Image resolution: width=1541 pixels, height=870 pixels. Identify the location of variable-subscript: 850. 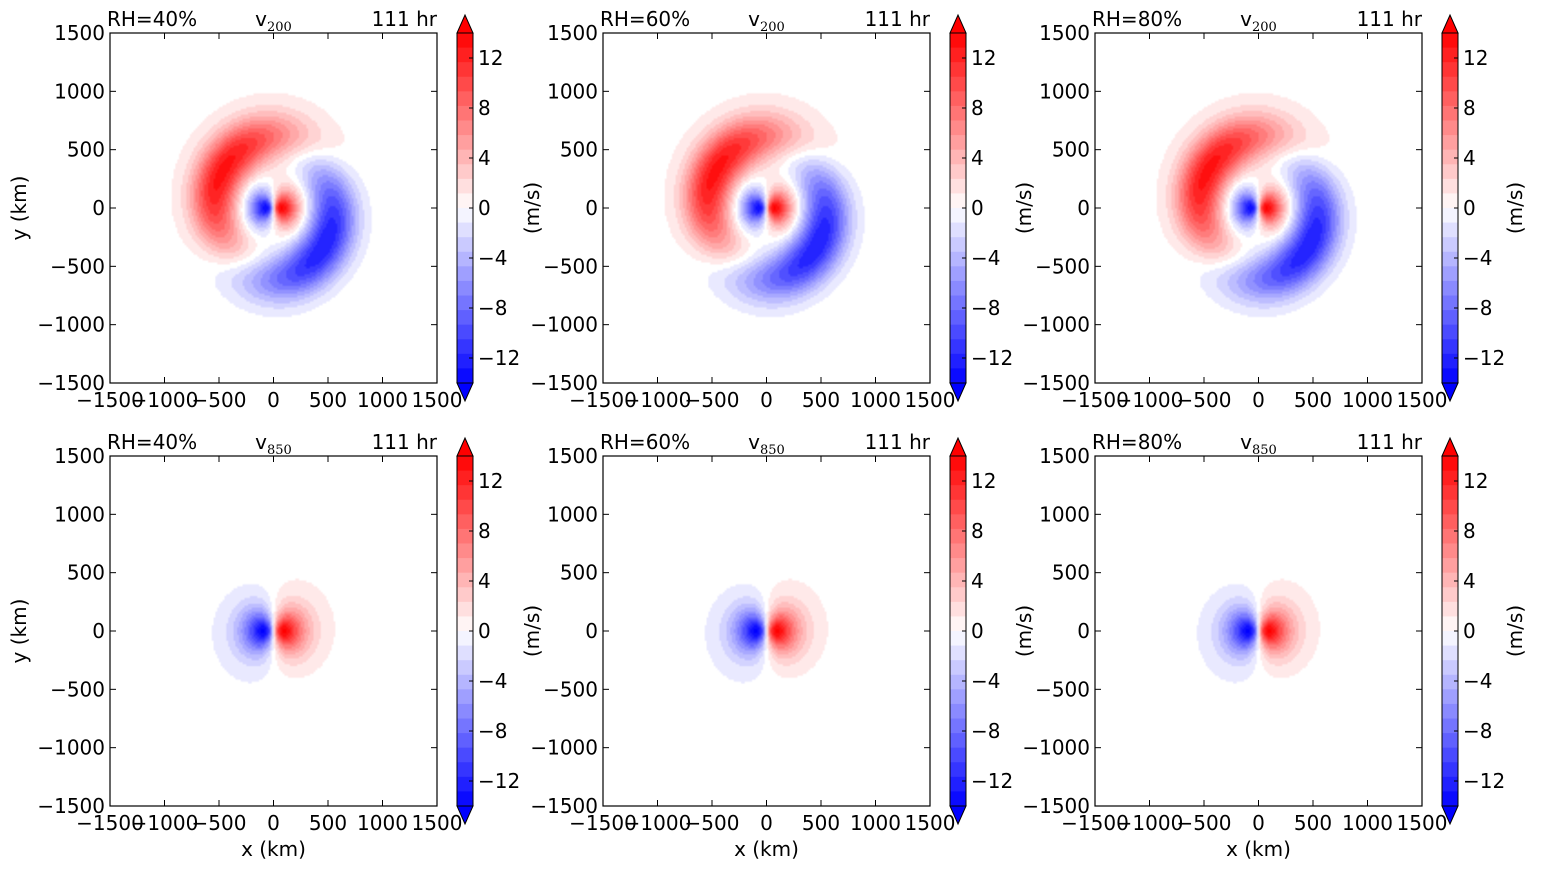
(279, 450).